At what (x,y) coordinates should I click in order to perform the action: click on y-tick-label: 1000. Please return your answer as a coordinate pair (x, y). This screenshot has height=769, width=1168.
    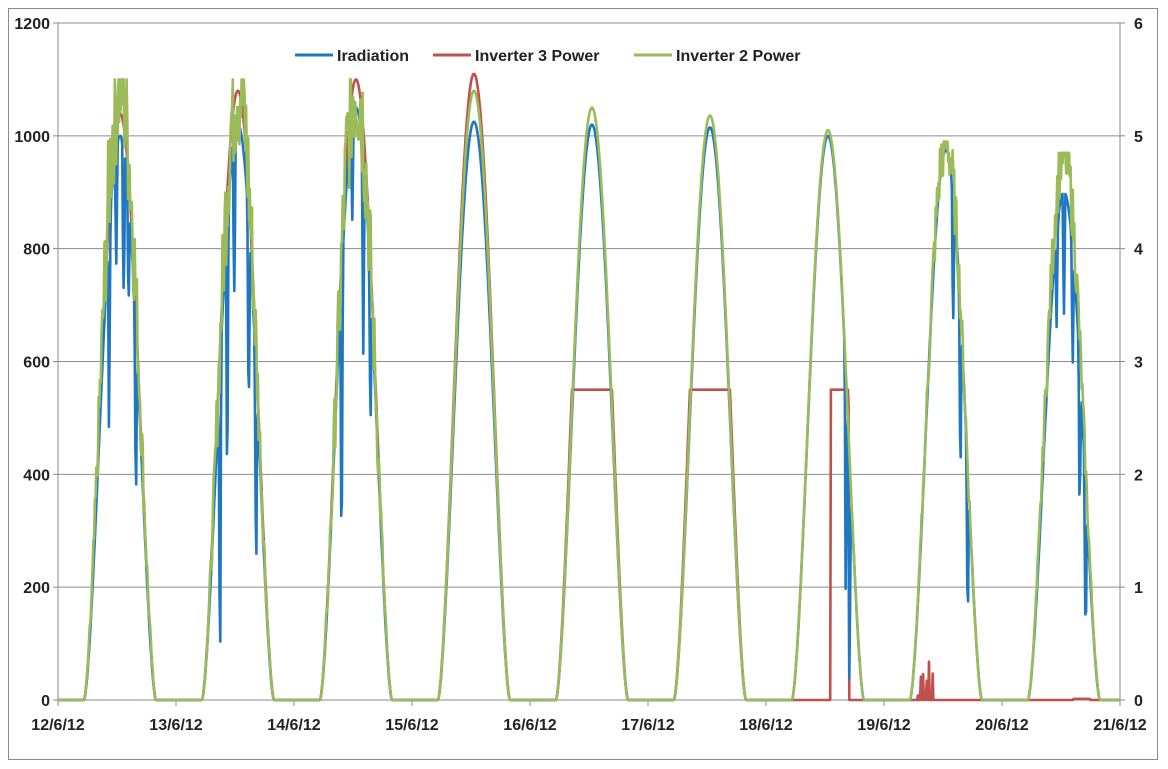
    Looking at the image, I should click on (32, 137).